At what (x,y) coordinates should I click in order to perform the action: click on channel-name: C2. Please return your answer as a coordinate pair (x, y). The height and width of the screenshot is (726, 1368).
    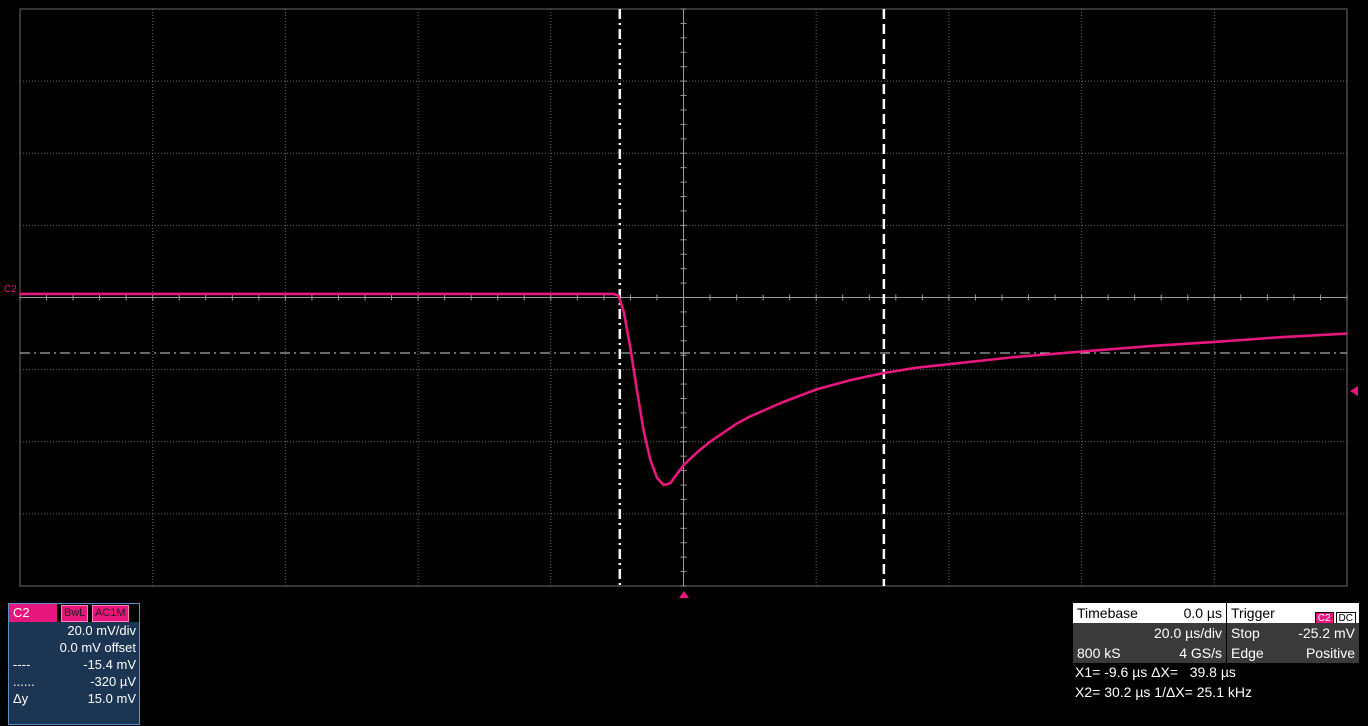
    Looking at the image, I should click on (33, 613).